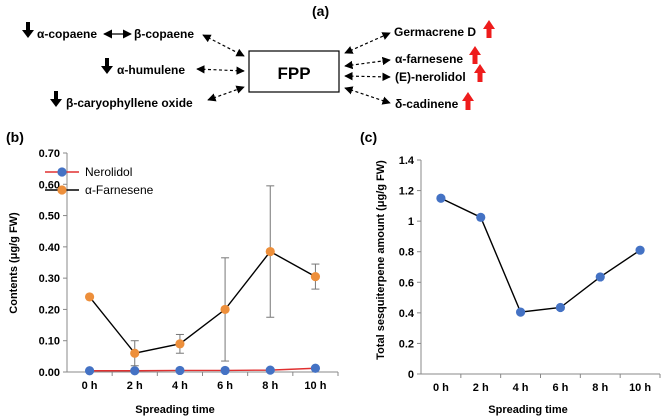  Describe the element at coordinates (429, 59) in the screenshot. I see `node-alpha-farnesene: α-farnesene` at that location.